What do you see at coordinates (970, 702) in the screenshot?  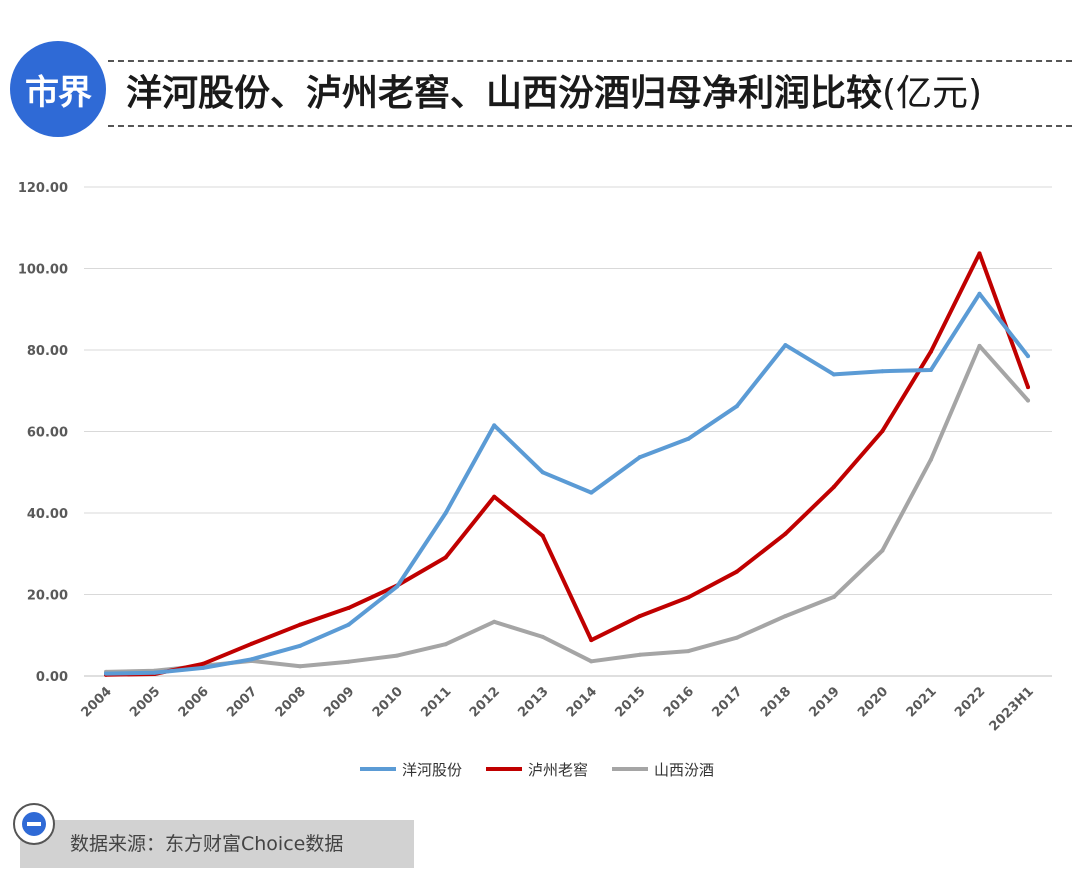 I see `x-tick-label: 2022` at bounding box center [970, 702].